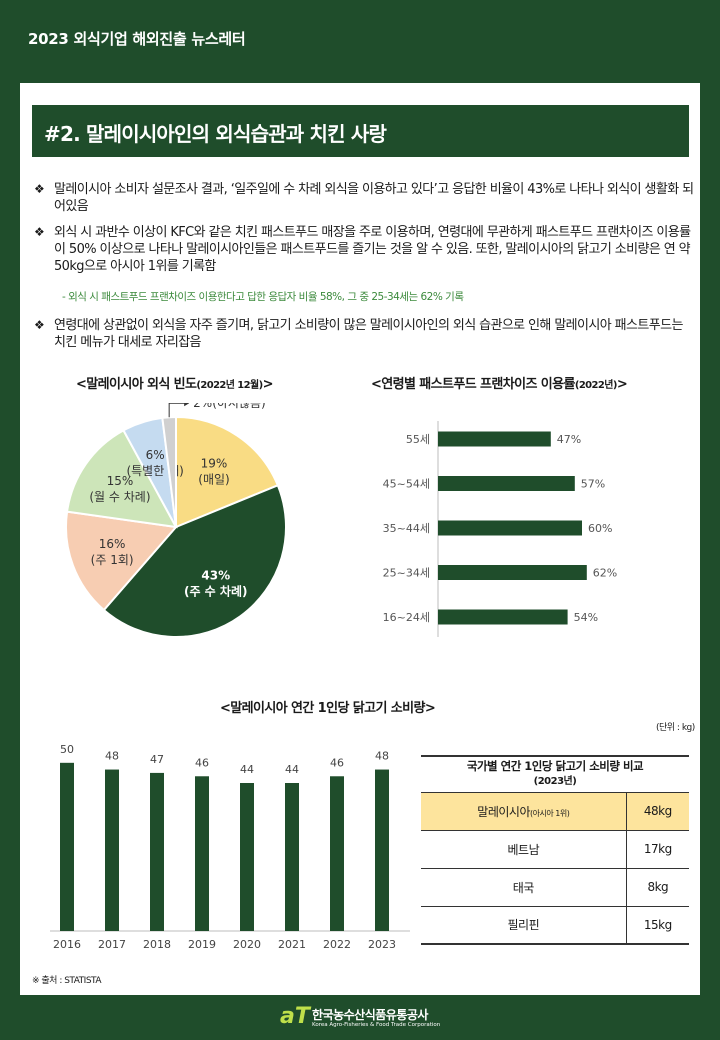  I want to click on country-cell: 베트남, so click(524, 849).